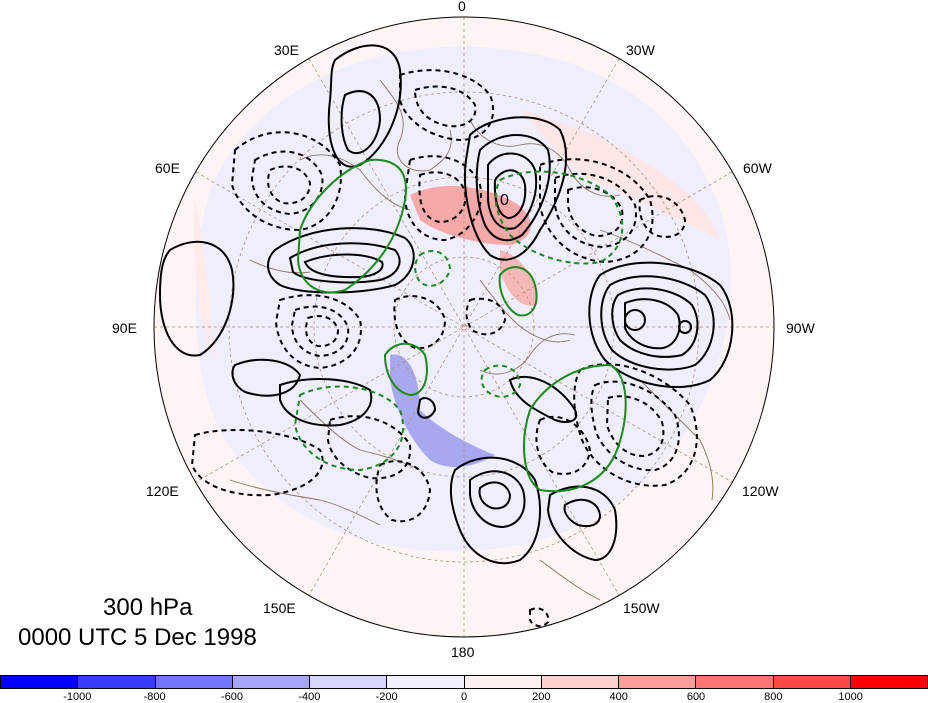 This screenshot has height=703, width=928. Describe the element at coordinates (154, 697) in the screenshot. I see `colorbar-tick-label: -800` at that location.